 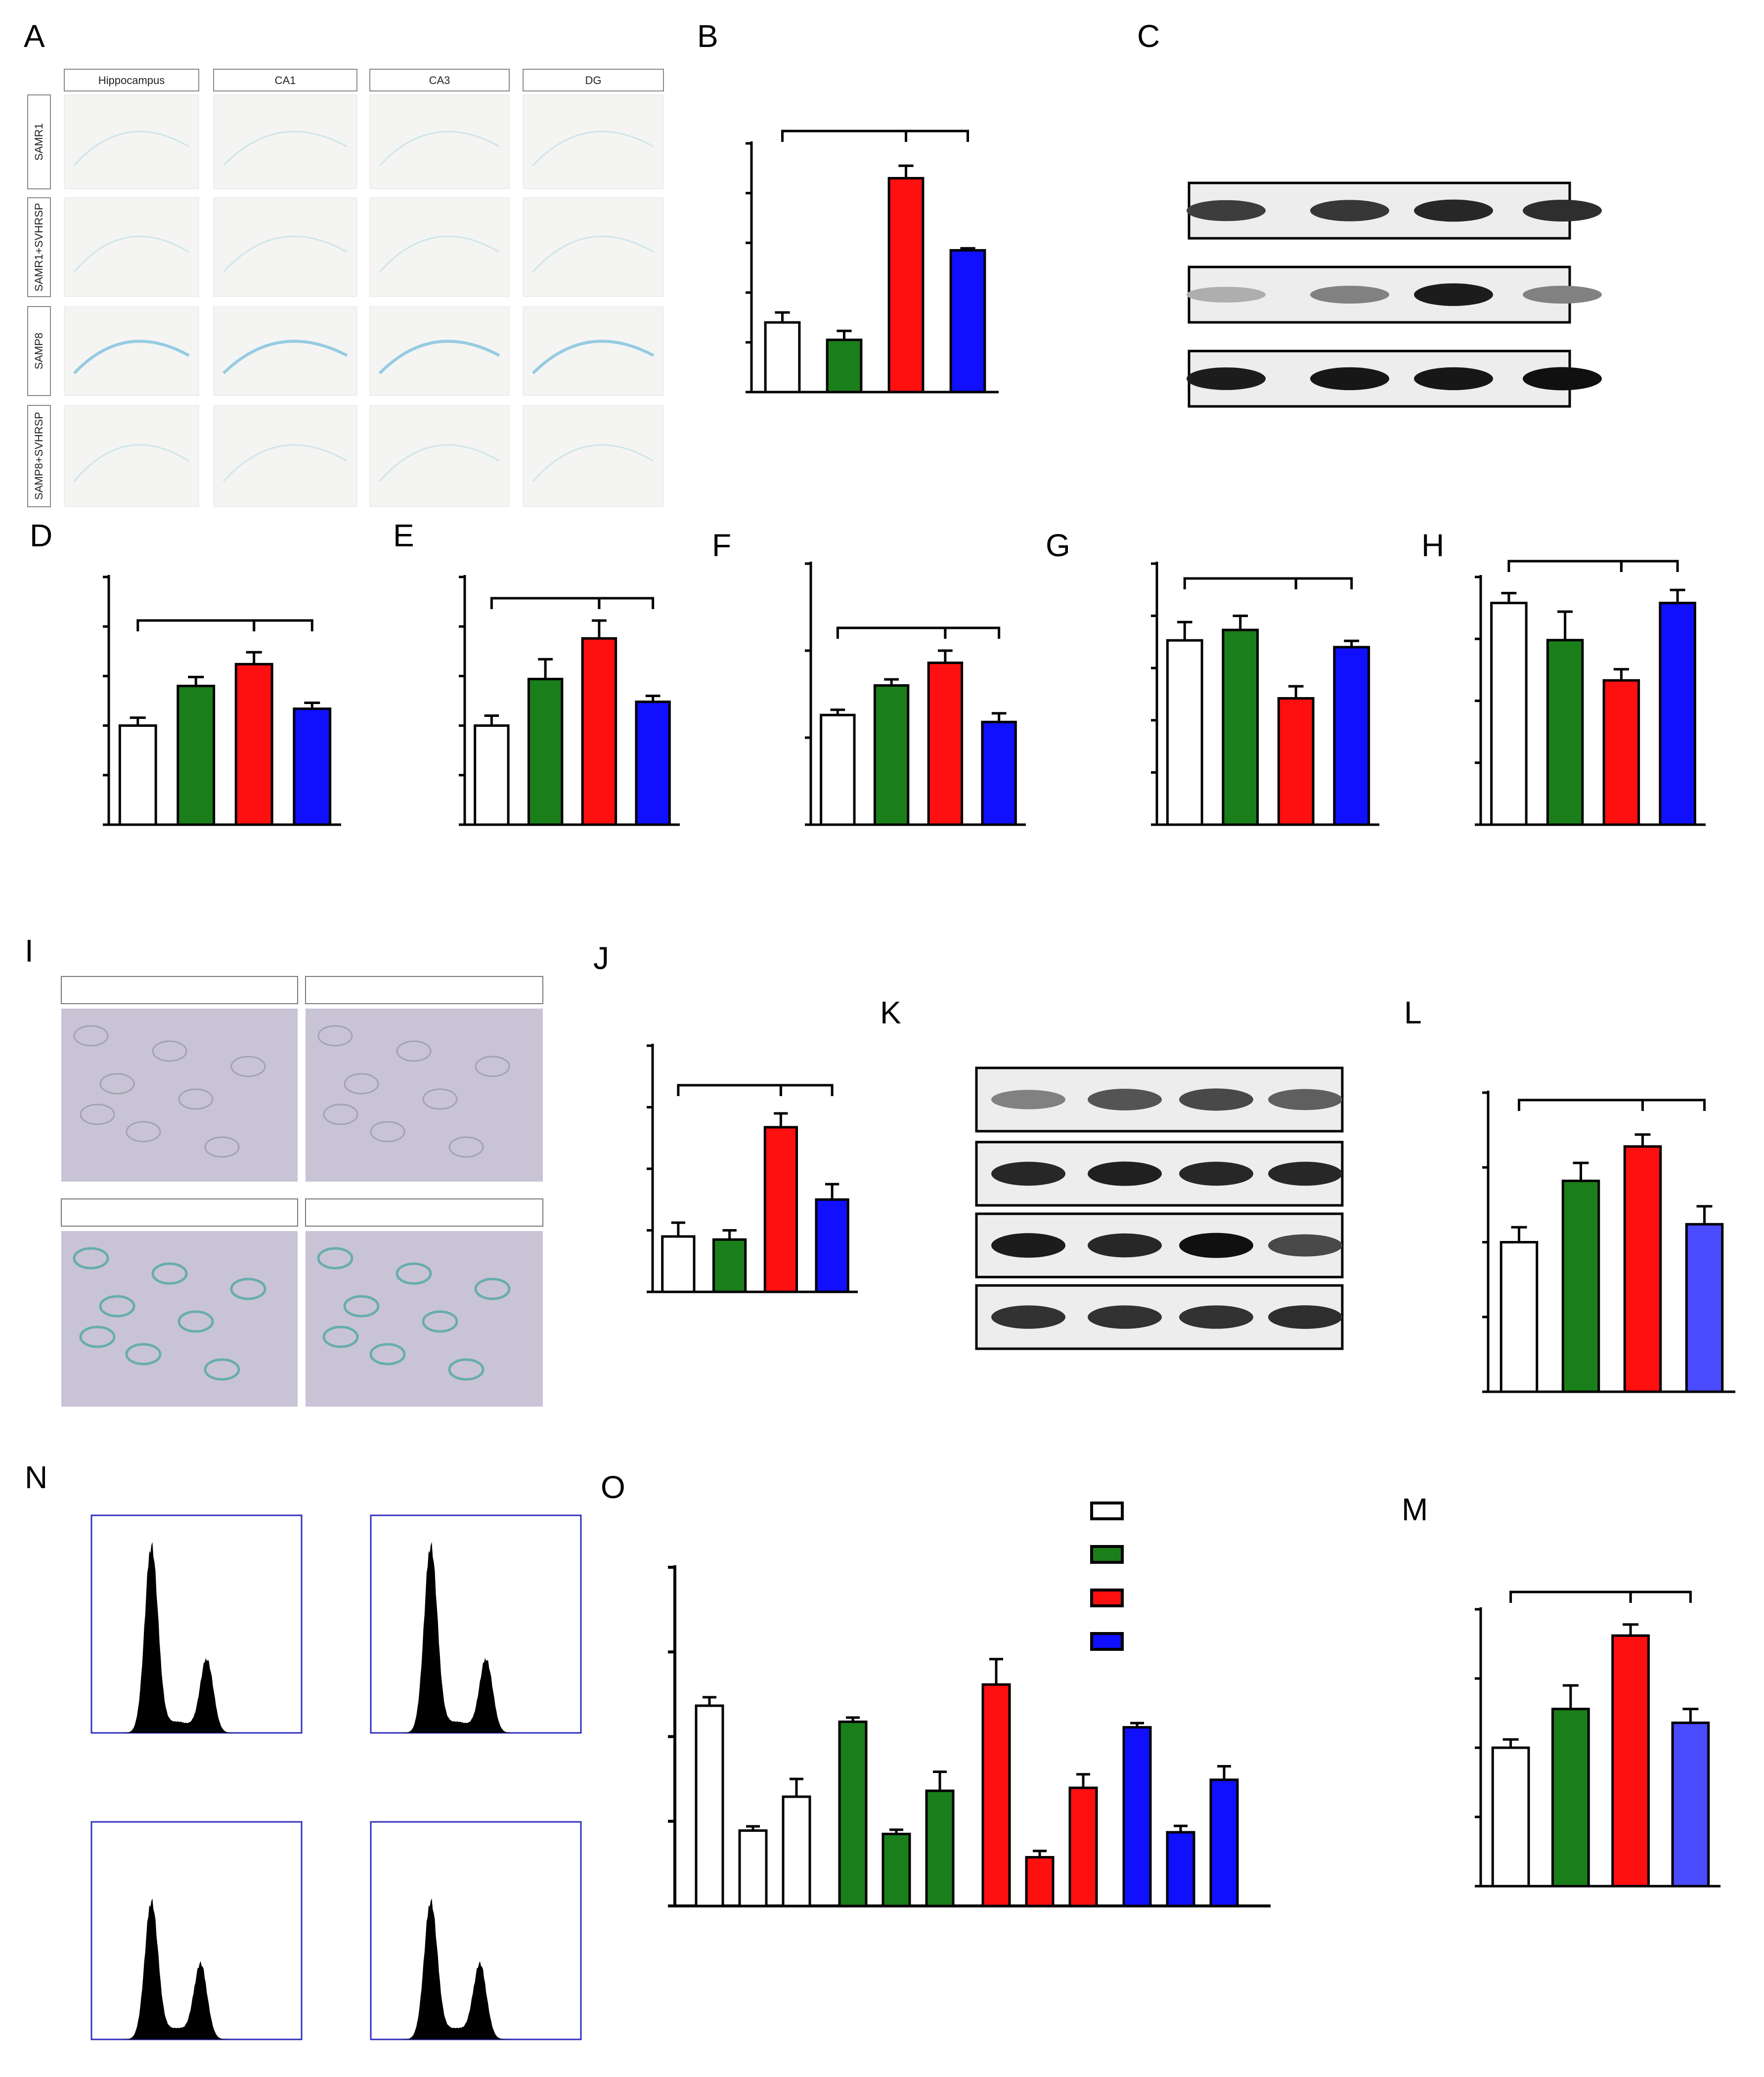 What do you see at coordinates (940, 1848) in the screenshot?
I see `bar-svhrsp-g2-m` at bounding box center [940, 1848].